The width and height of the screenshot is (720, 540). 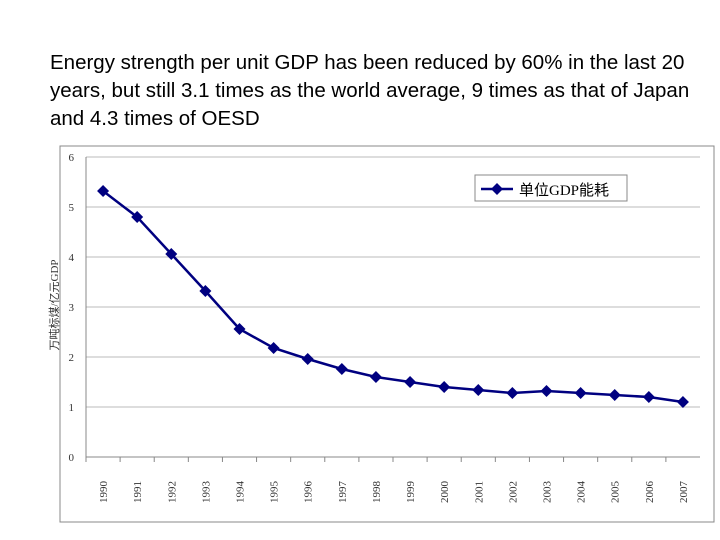 I want to click on y-tick-label: 4, so click(x=72, y=258).